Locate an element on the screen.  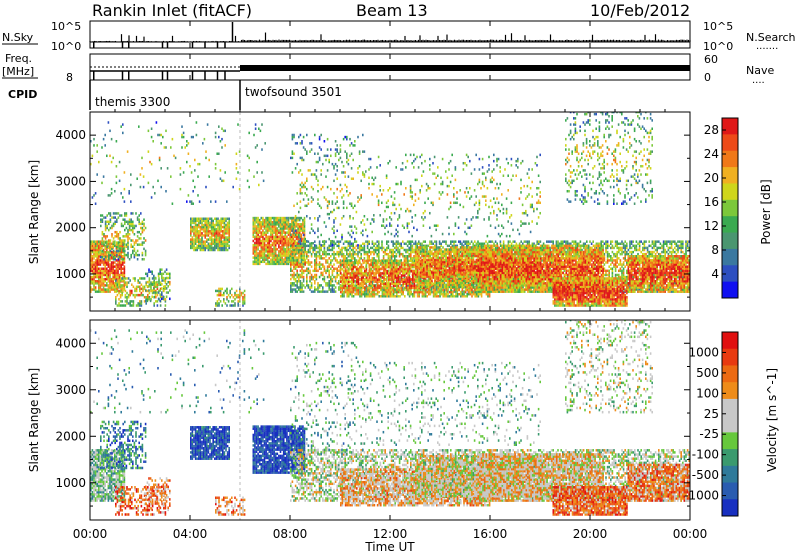
date-title: 10/Feb/2012 is located at coordinates (640, 10).